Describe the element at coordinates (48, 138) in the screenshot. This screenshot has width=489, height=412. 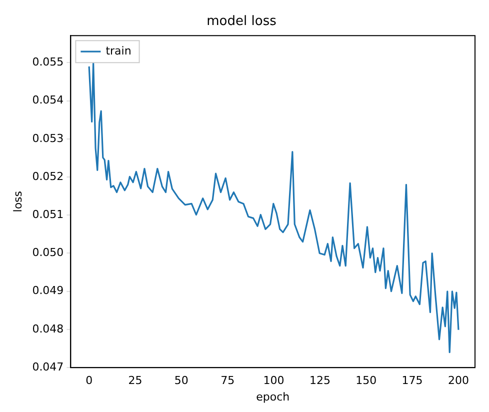
I see `y-tick-label: 0.053` at that location.